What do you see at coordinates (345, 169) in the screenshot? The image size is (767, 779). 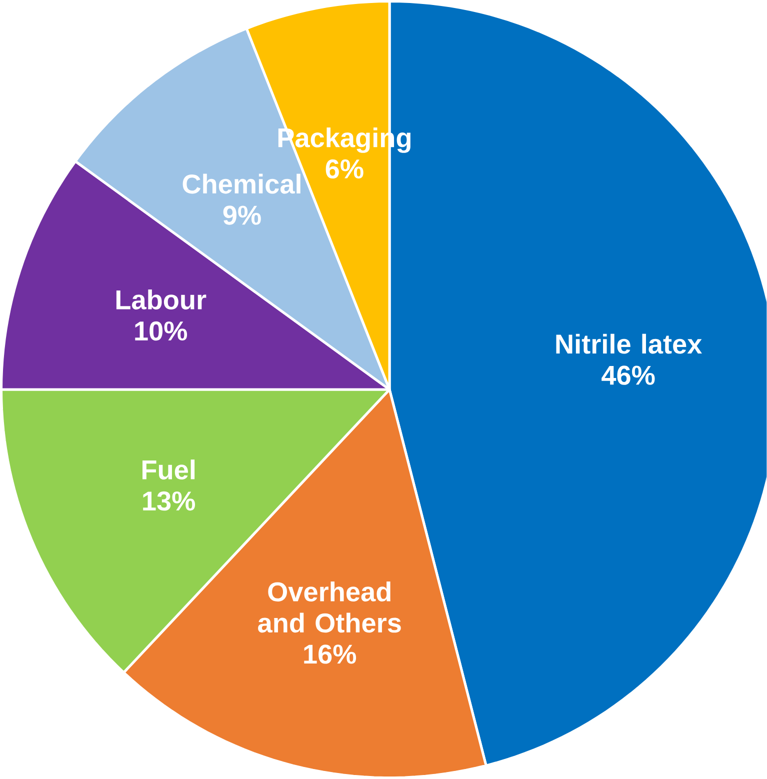 I see `data-label: 6%` at bounding box center [345, 169].